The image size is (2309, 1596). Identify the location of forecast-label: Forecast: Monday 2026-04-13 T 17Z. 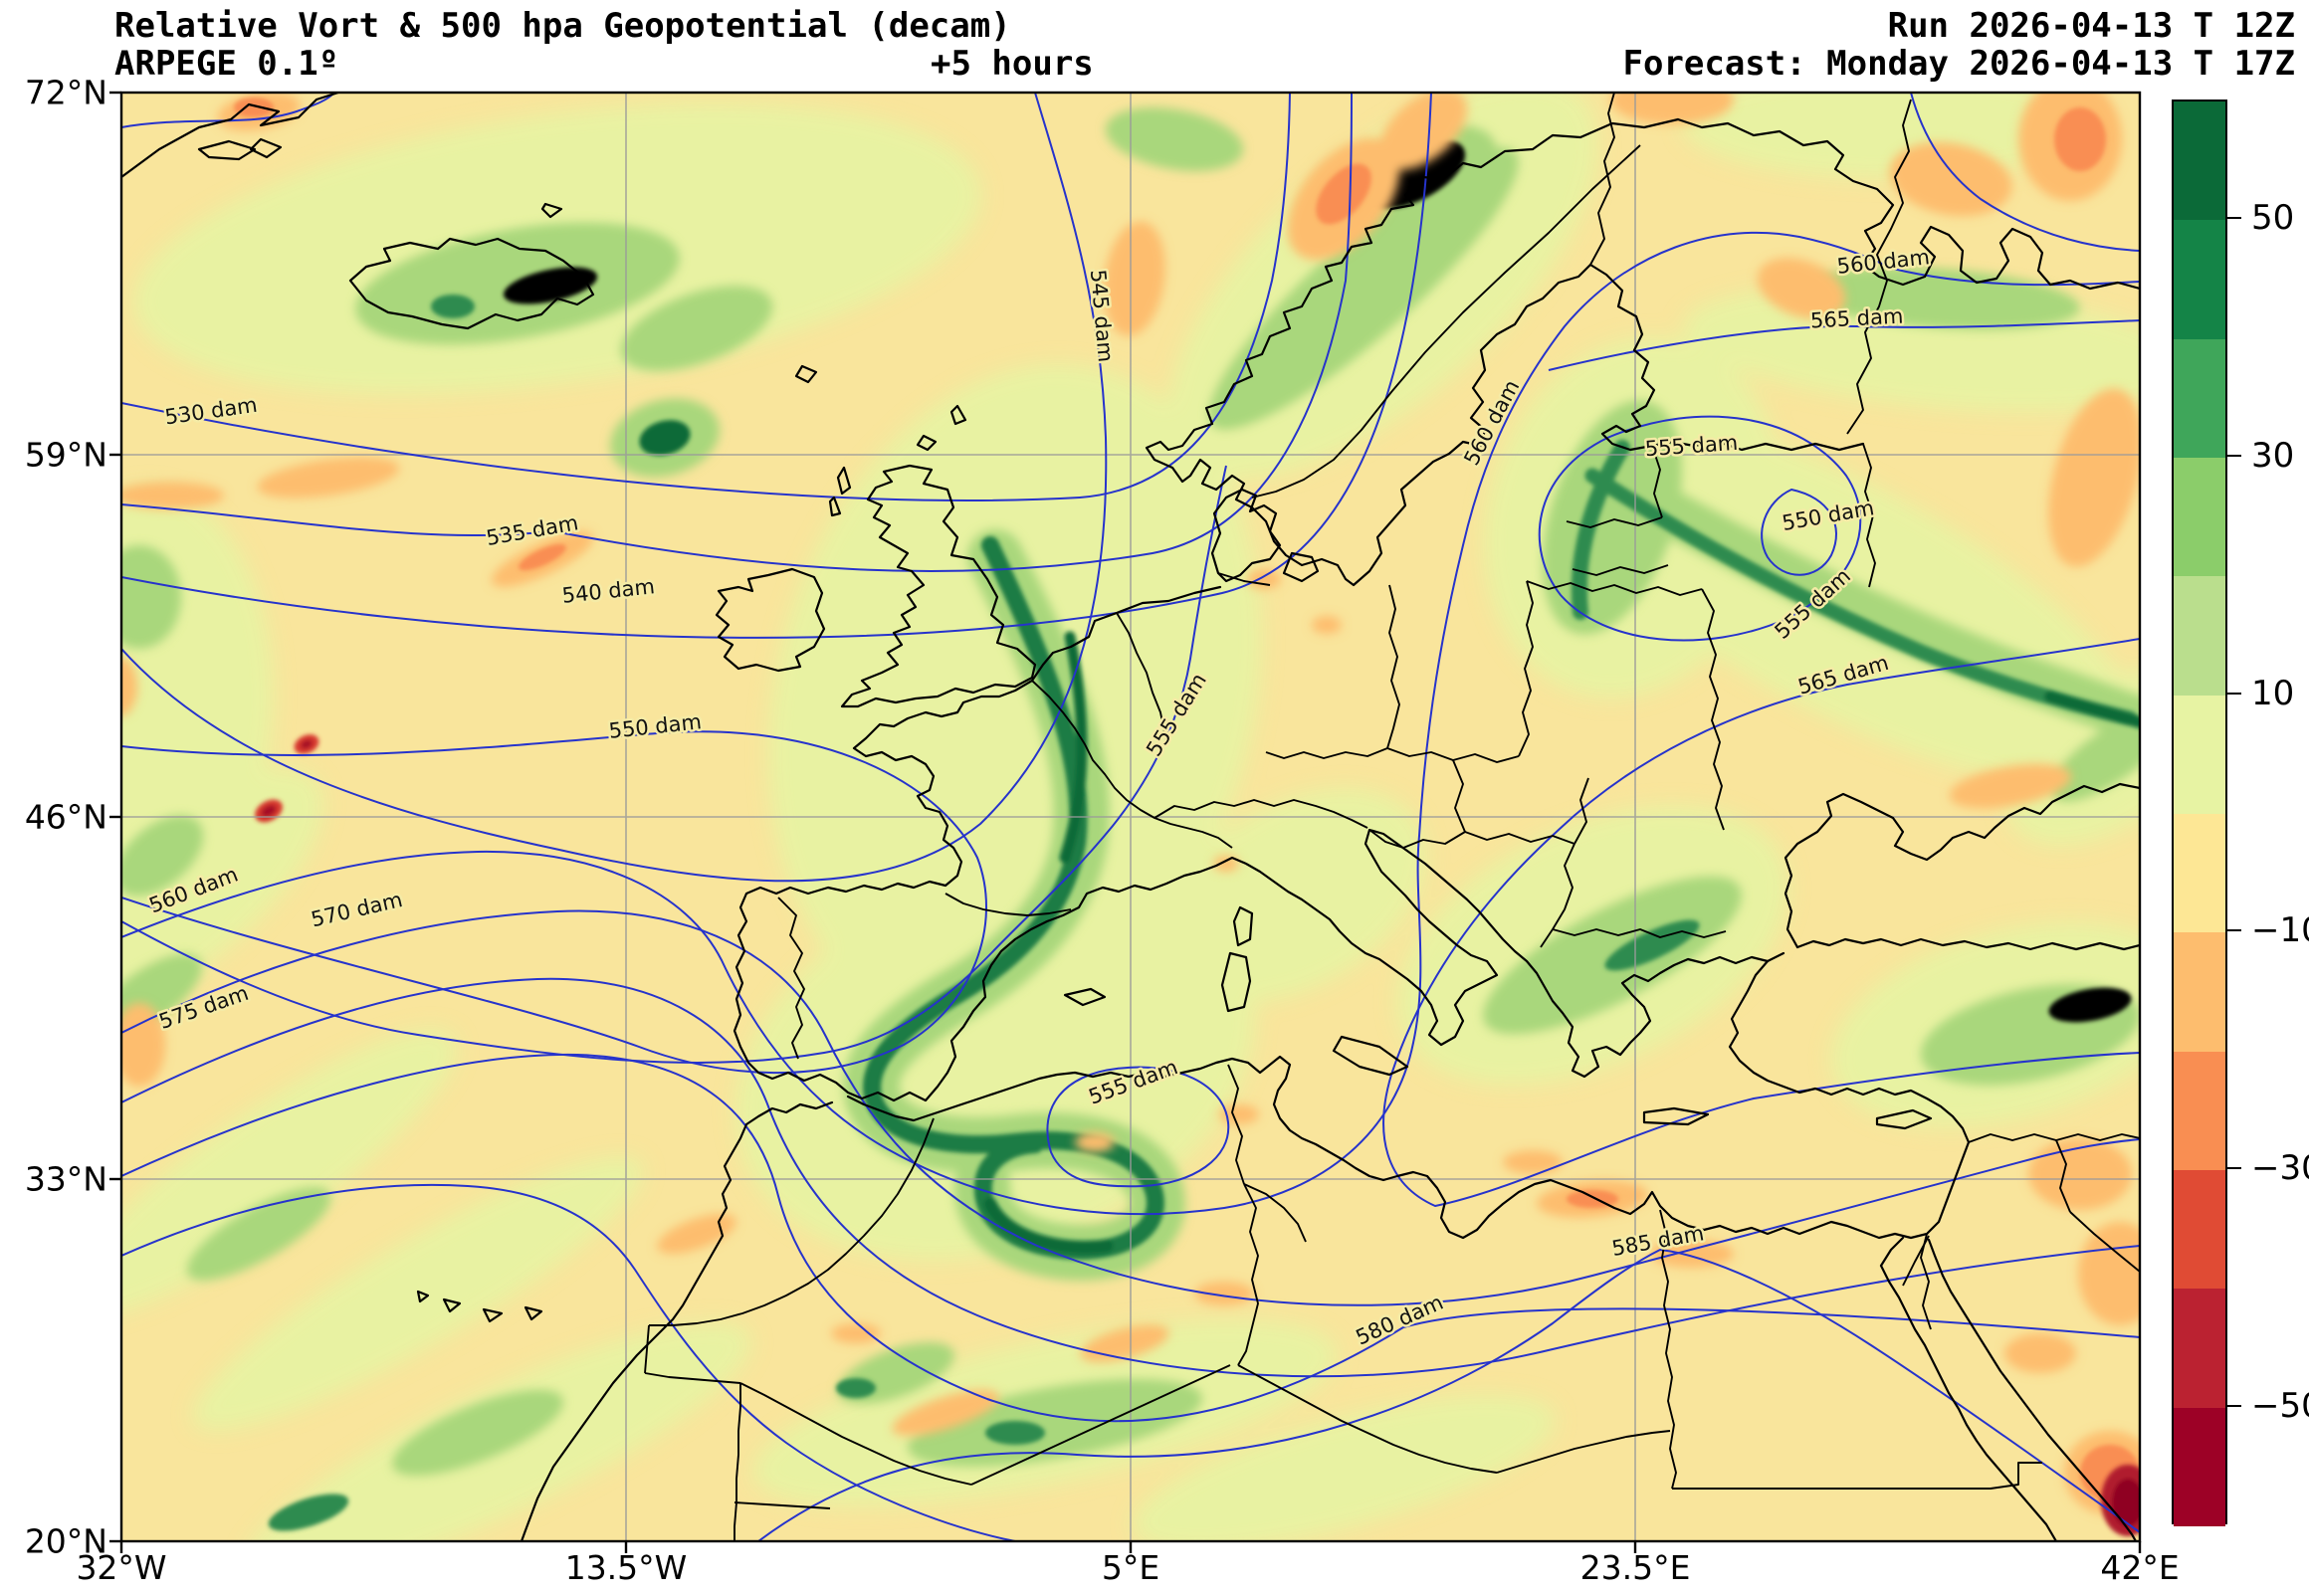
(1958, 64).